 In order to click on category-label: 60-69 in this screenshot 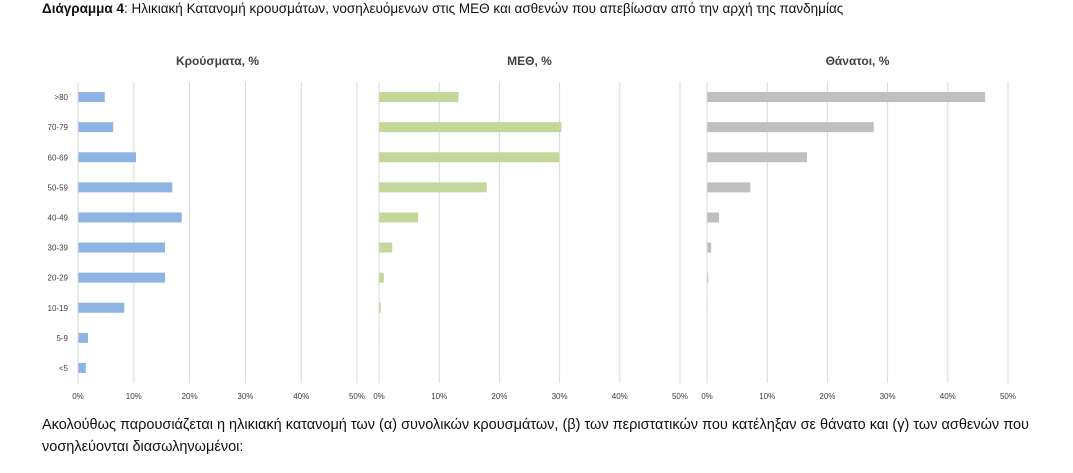, I will do `click(58, 157)`.